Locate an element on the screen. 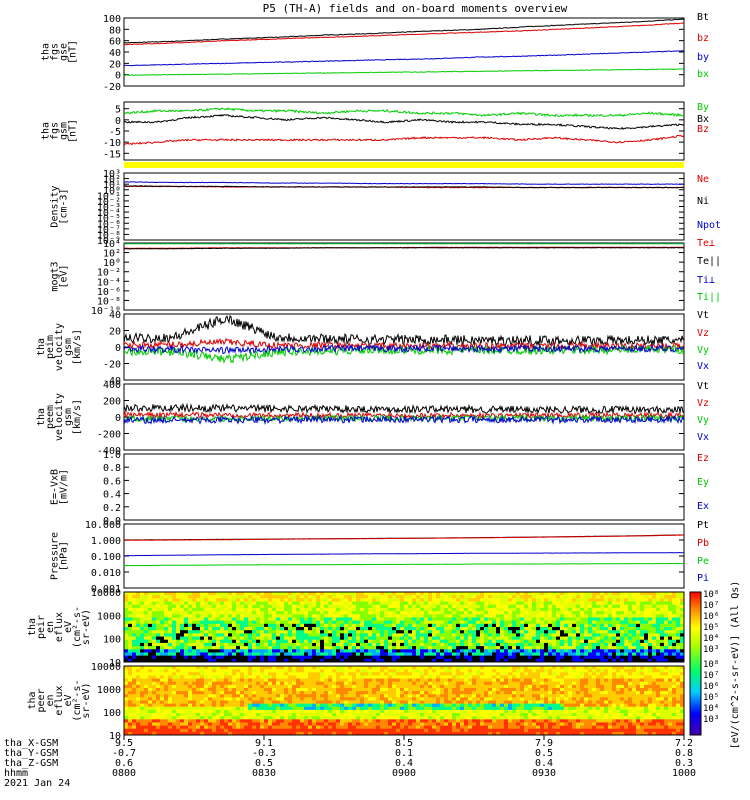 The height and width of the screenshot is (800, 750). legend-bz: bz is located at coordinates (703, 38).